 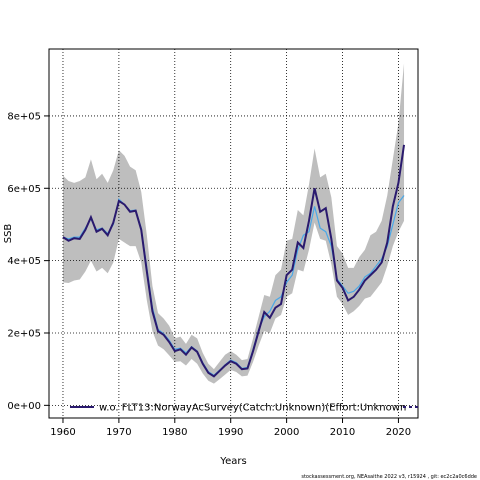 I want to click on x-tick-label-2: 1980, so click(x=174, y=432).